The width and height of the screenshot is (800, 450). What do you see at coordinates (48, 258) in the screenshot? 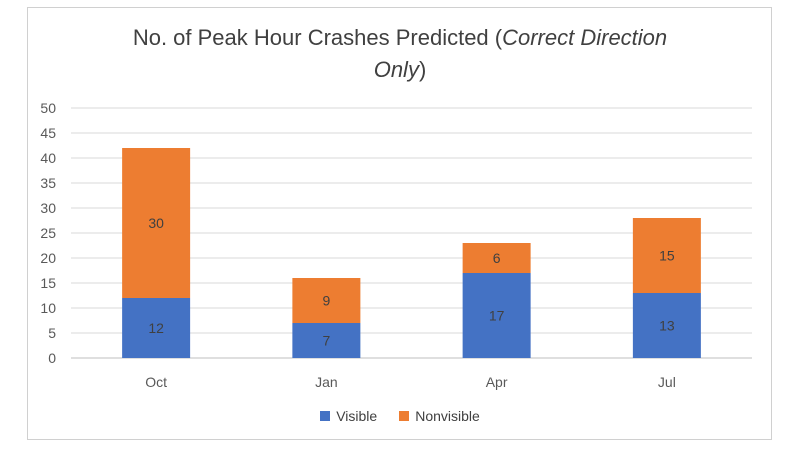
I see `y-tick-label: 20` at bounding box center [48, 258].